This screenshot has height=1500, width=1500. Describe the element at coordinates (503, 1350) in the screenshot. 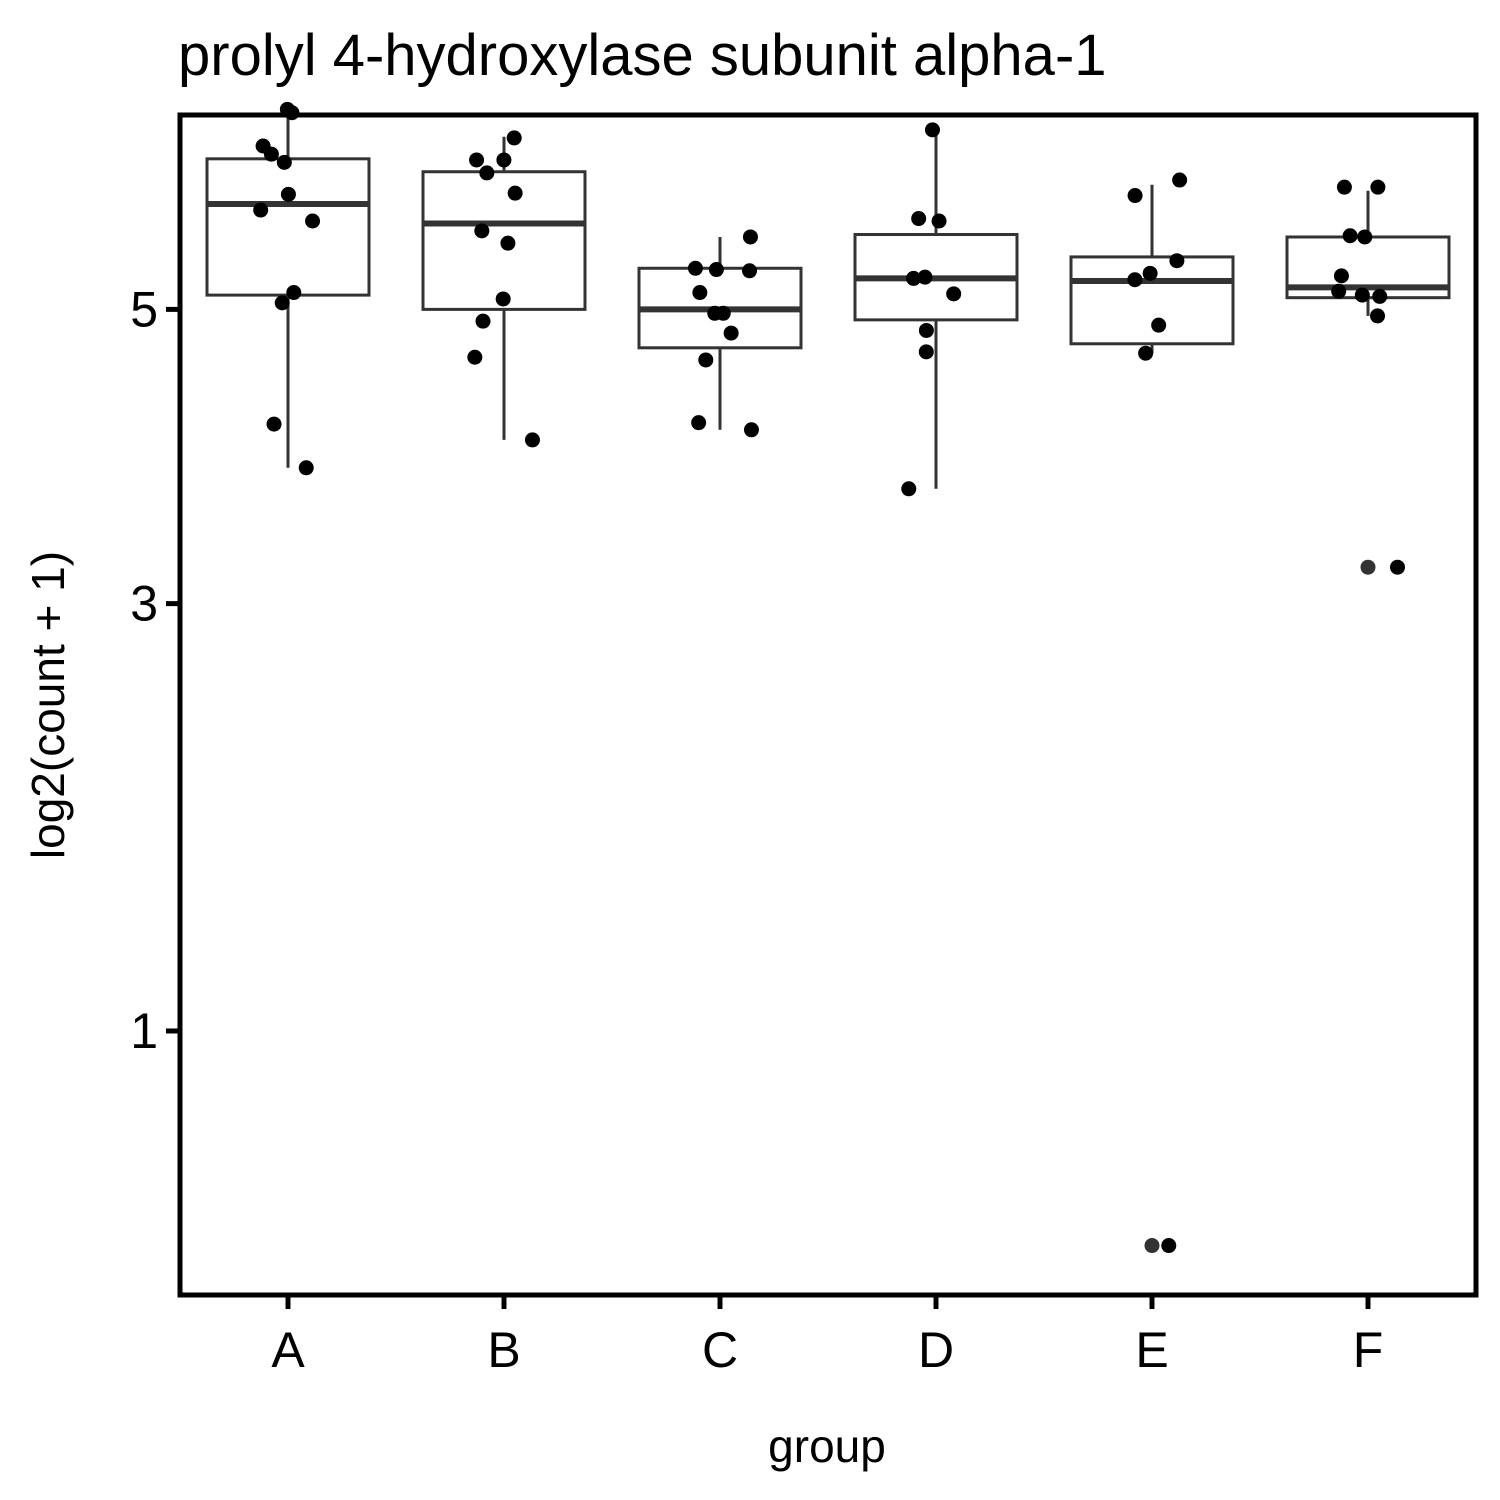

I see `x-tick-label: B` at that location.